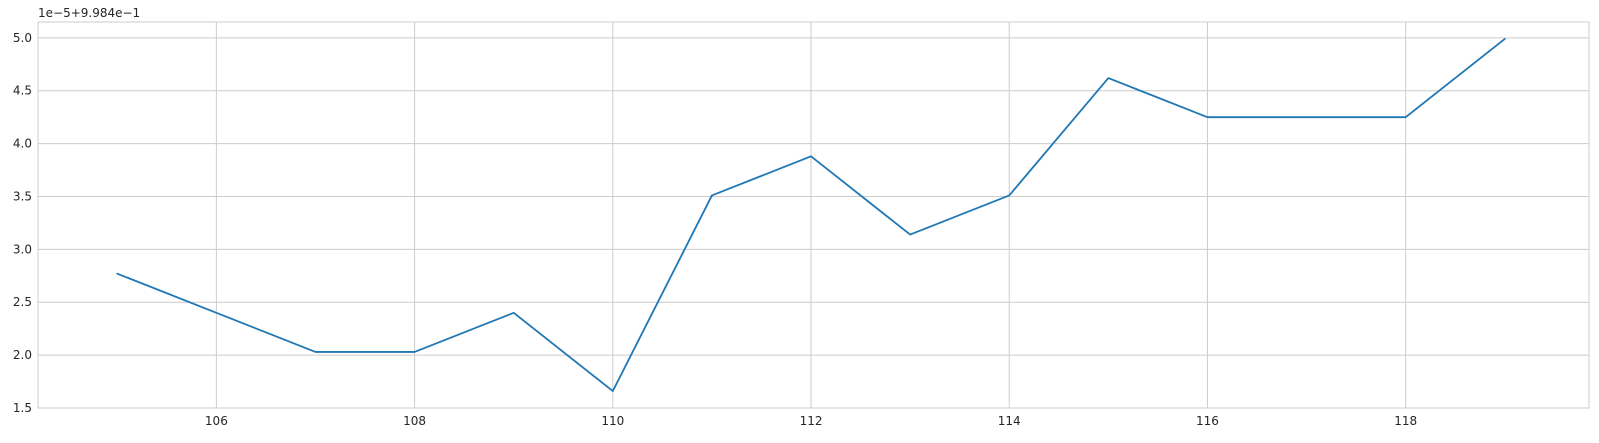 The width and height of the screenshot is (1599, 443). What do you see at coordinates (22, 408) in the screenshot?
I see `y-tick-label: 1.5` at bounding box center [22, 408].